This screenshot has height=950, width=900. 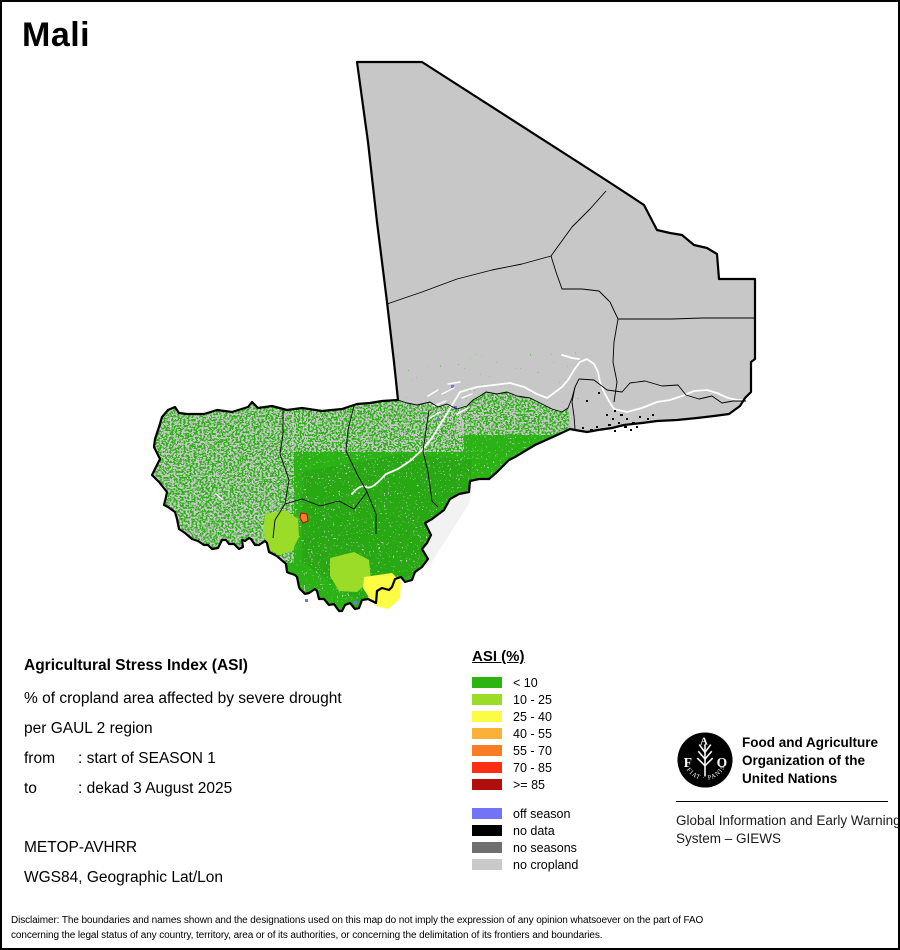 What do you see at coordinates (532, 716) in the screenshot?
I see `legend-label: 25 - 40` at bounding box center [532, 716].